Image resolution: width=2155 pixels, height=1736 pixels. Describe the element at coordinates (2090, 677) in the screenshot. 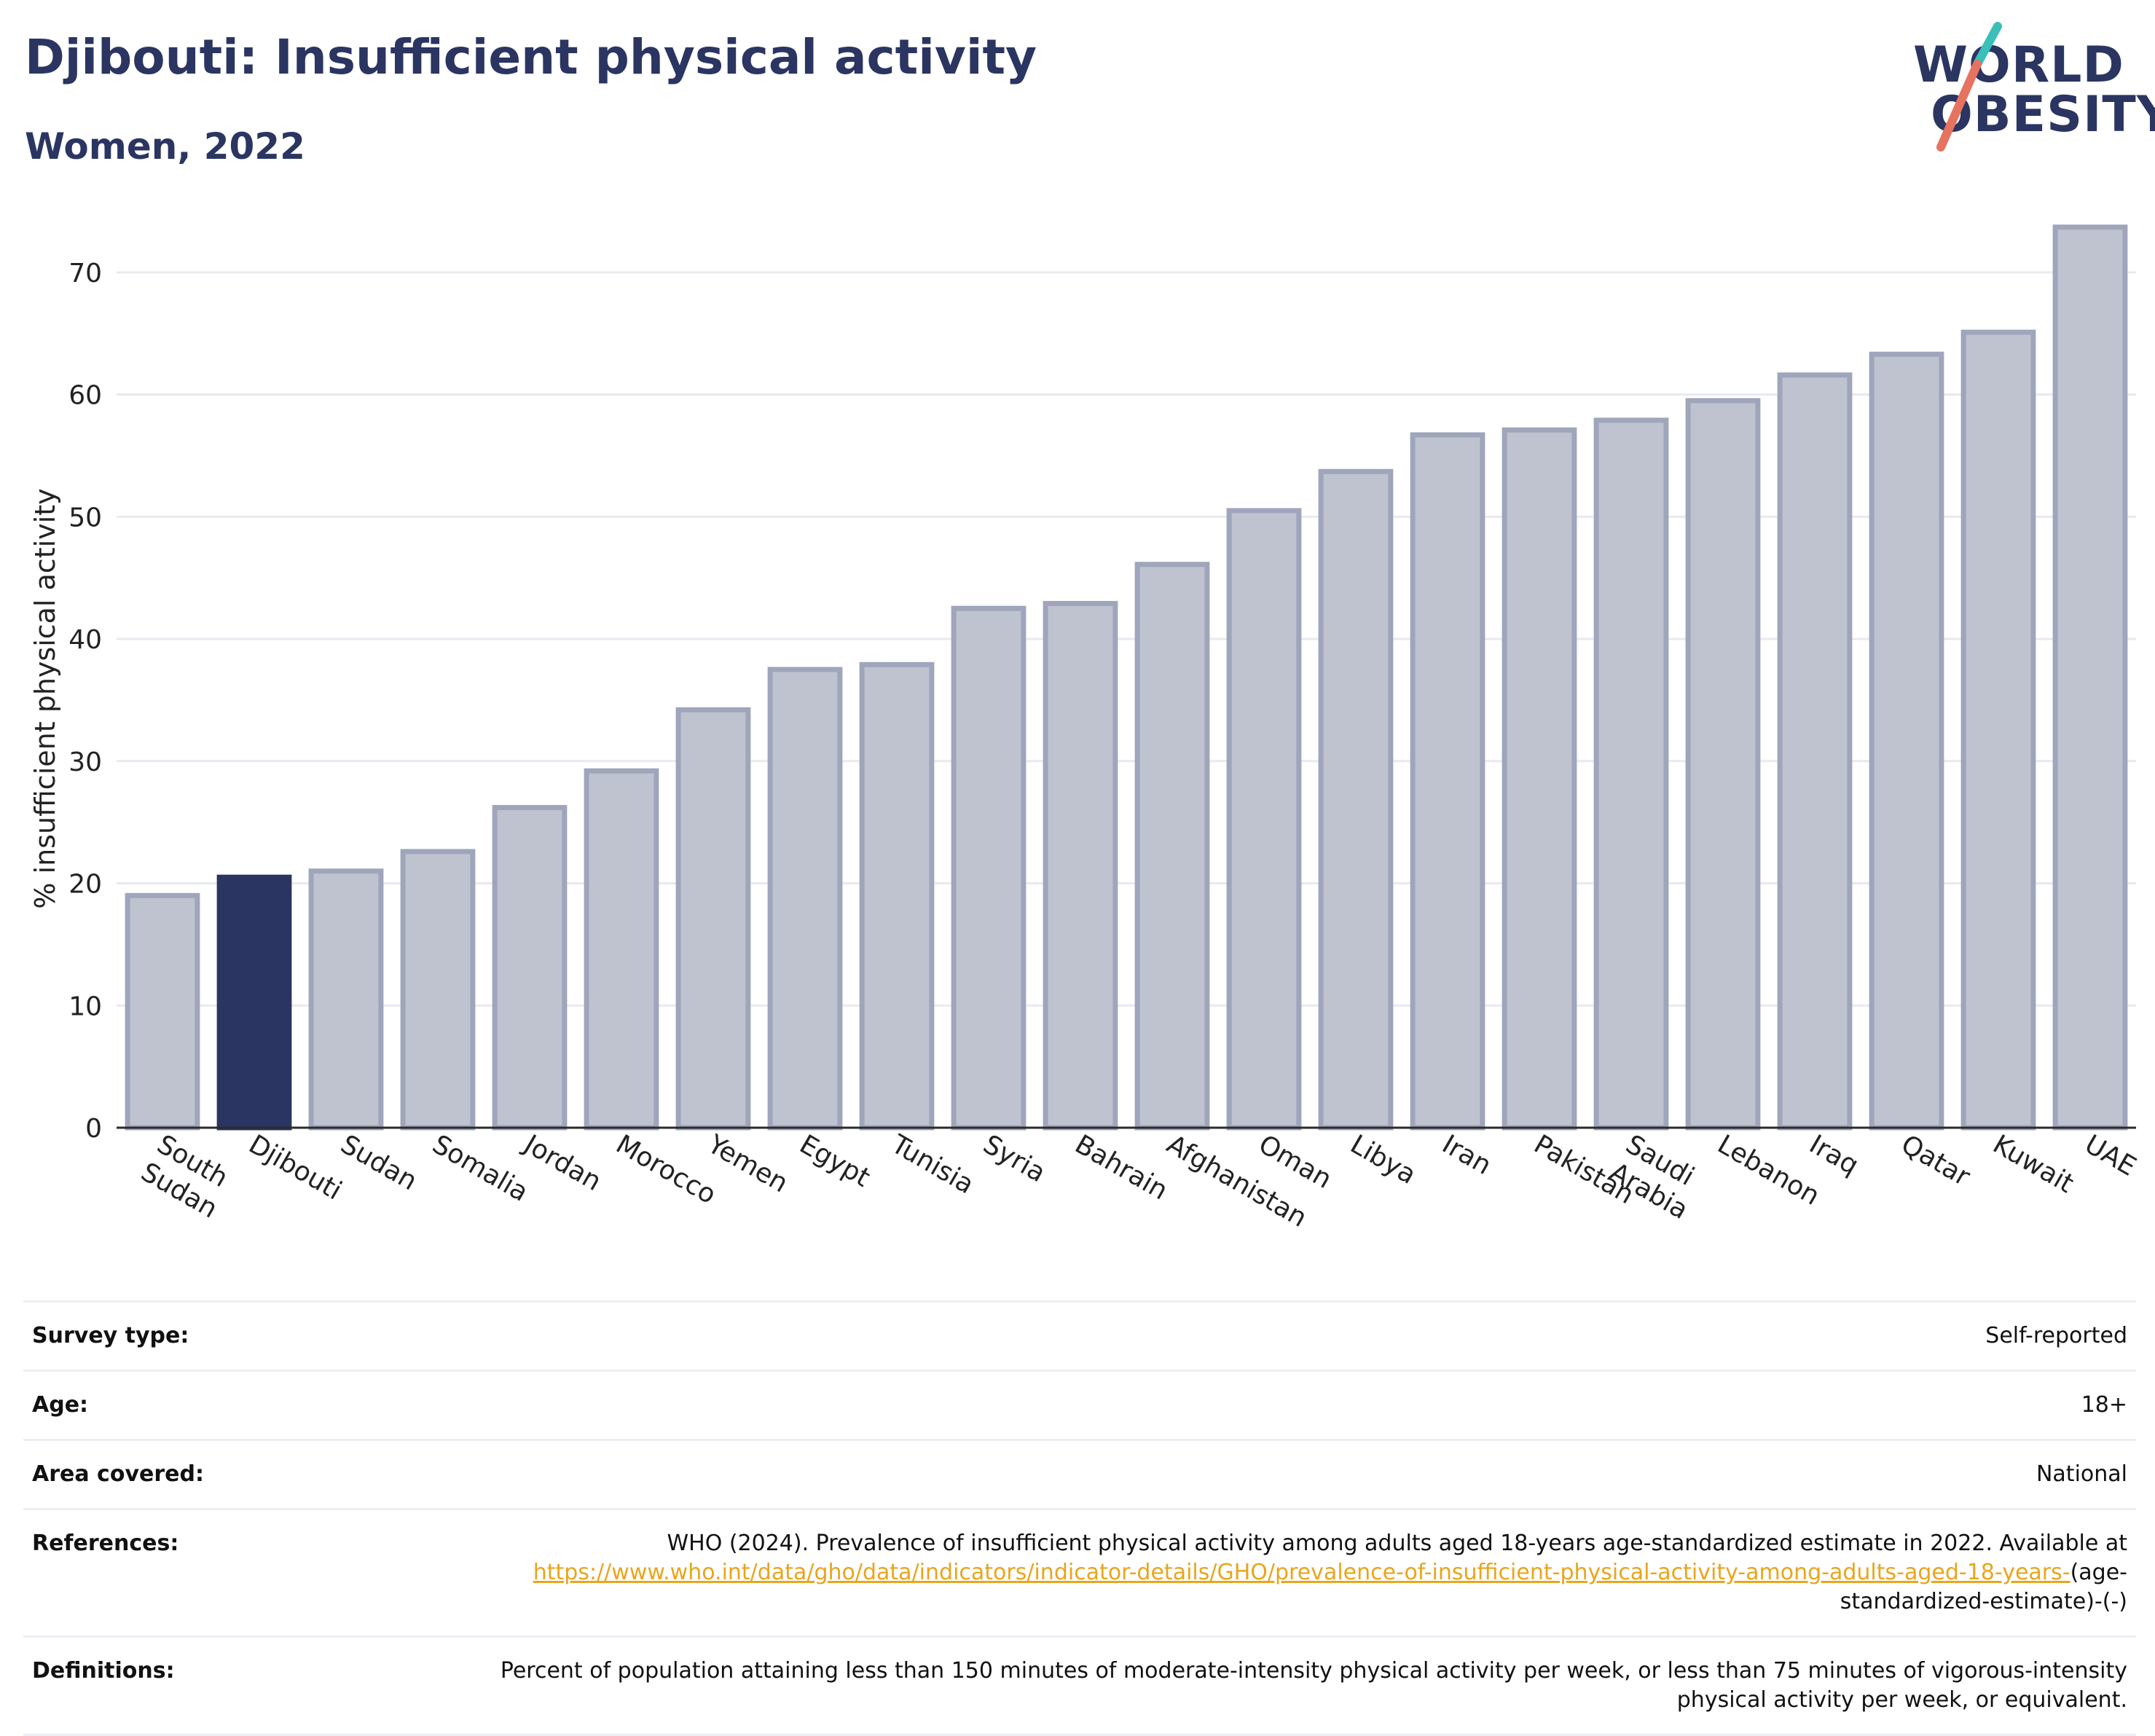

I see `bar-uae` at that location.